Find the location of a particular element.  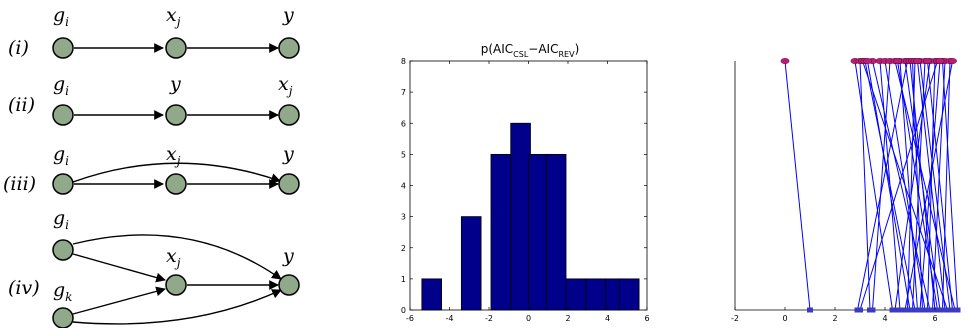

histogram-y-tick-label: 5 is located at coordinates (403, 154).